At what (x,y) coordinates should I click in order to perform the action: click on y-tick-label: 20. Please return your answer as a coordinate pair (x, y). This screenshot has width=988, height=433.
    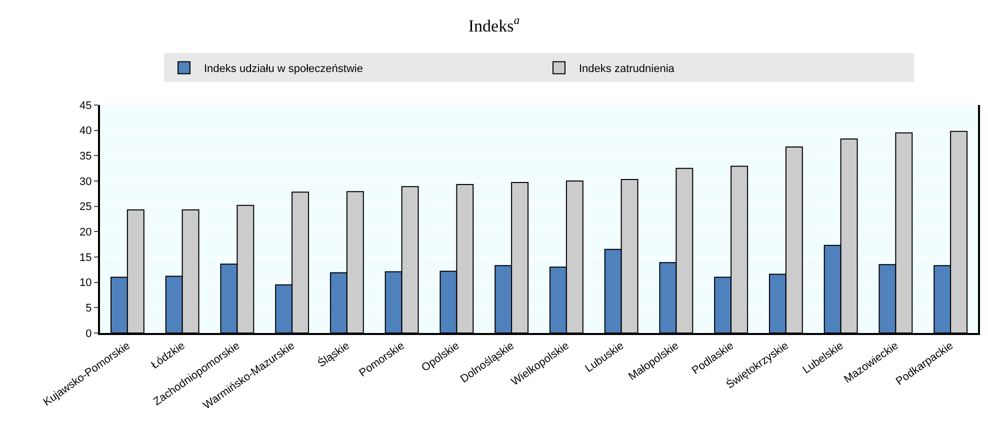
    Looking at the image, I should click on (86, 232).